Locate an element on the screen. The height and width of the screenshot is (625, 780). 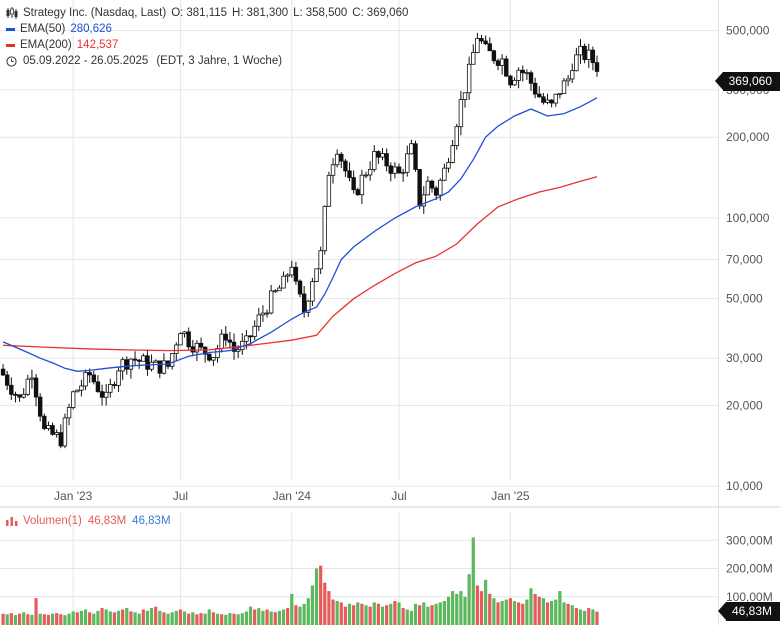
time-tick-label: Jan '24 is located at coordinates (292, 496).